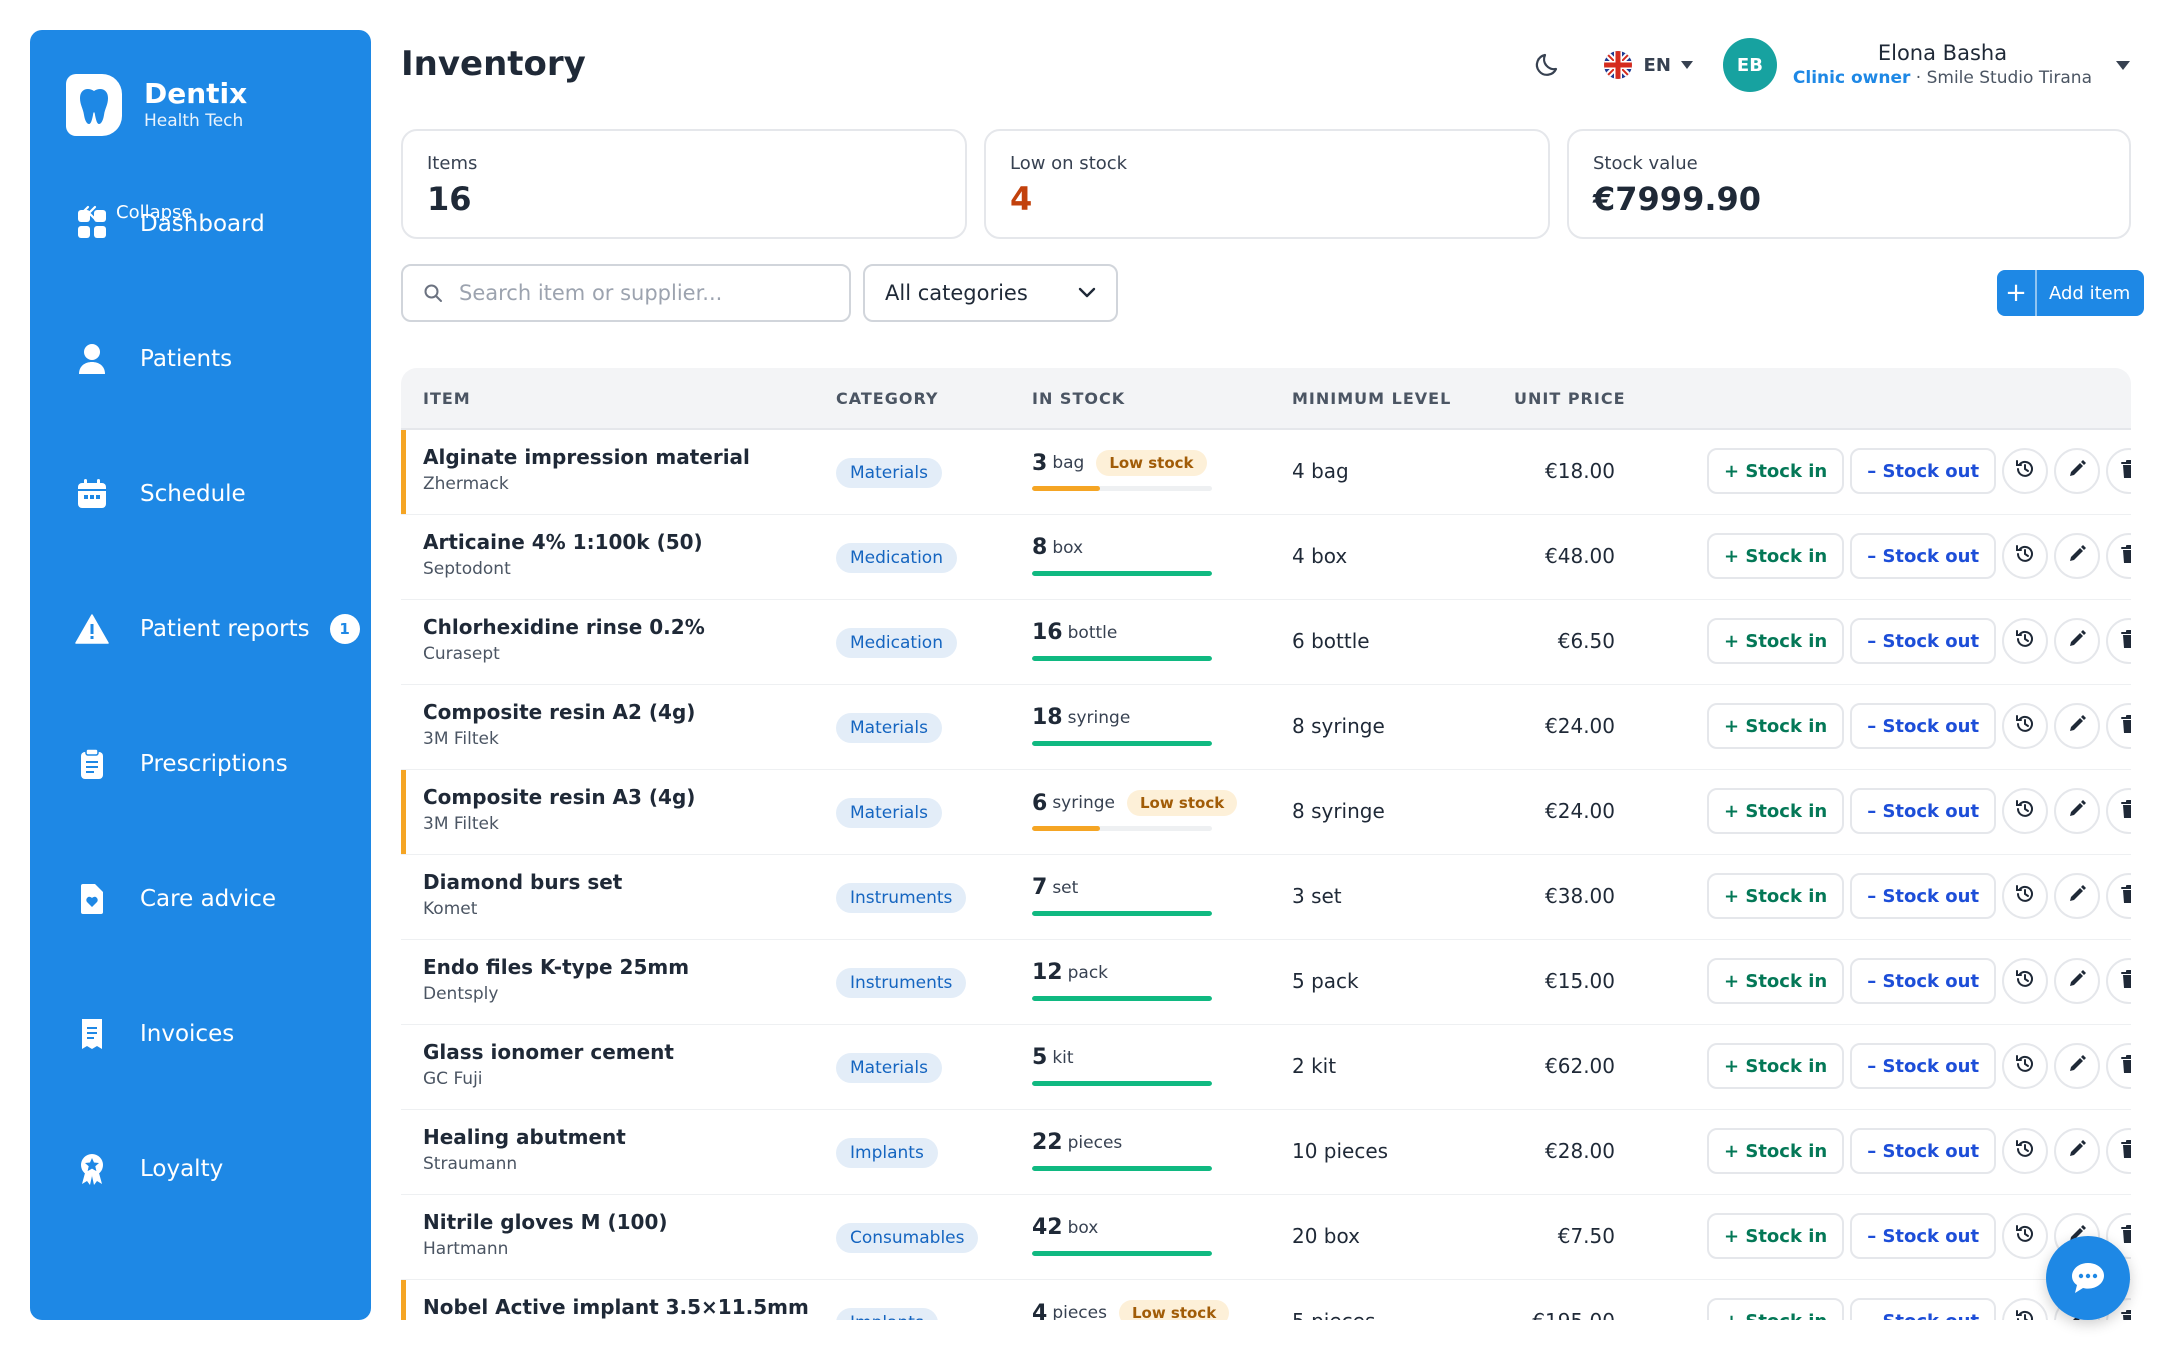 This screenshot has width=2160, height=1350. I want to click on column-header-minimum-level: MINIMUM LEVEL, so click(1372, 398).